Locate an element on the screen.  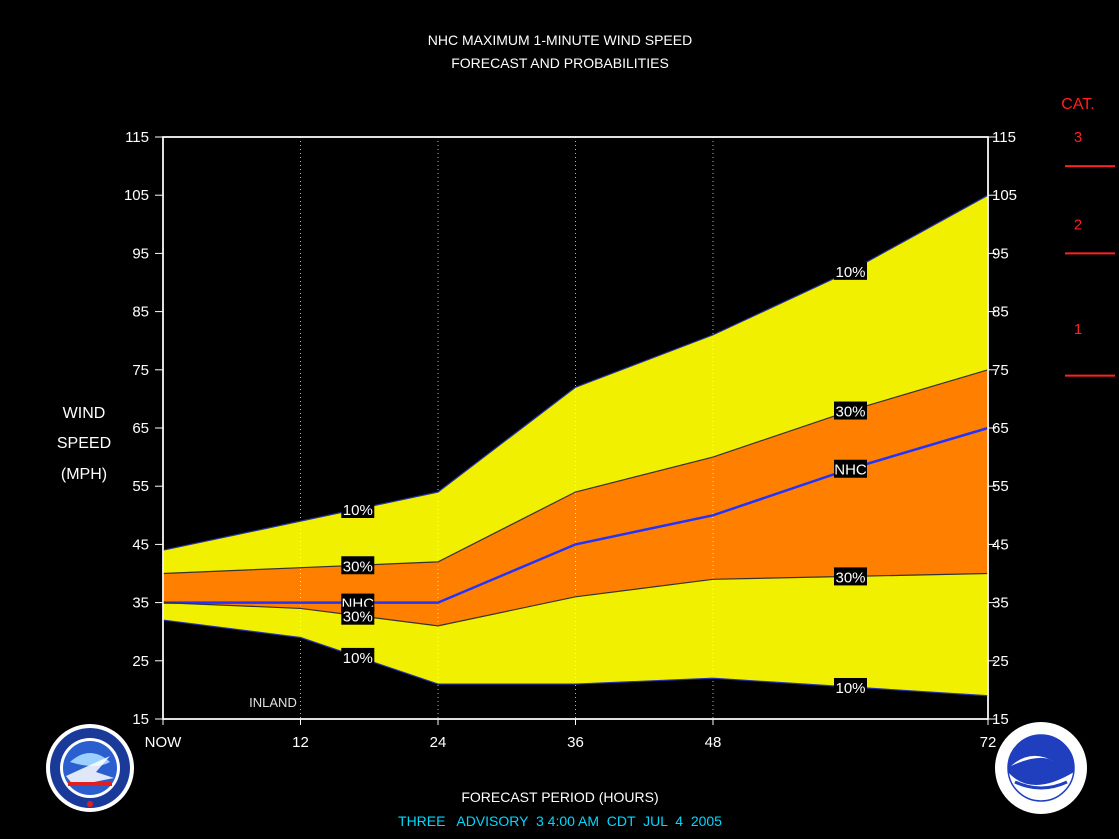
y-axis-label-line-3: (MPH) is located at coordinates (84, 474).